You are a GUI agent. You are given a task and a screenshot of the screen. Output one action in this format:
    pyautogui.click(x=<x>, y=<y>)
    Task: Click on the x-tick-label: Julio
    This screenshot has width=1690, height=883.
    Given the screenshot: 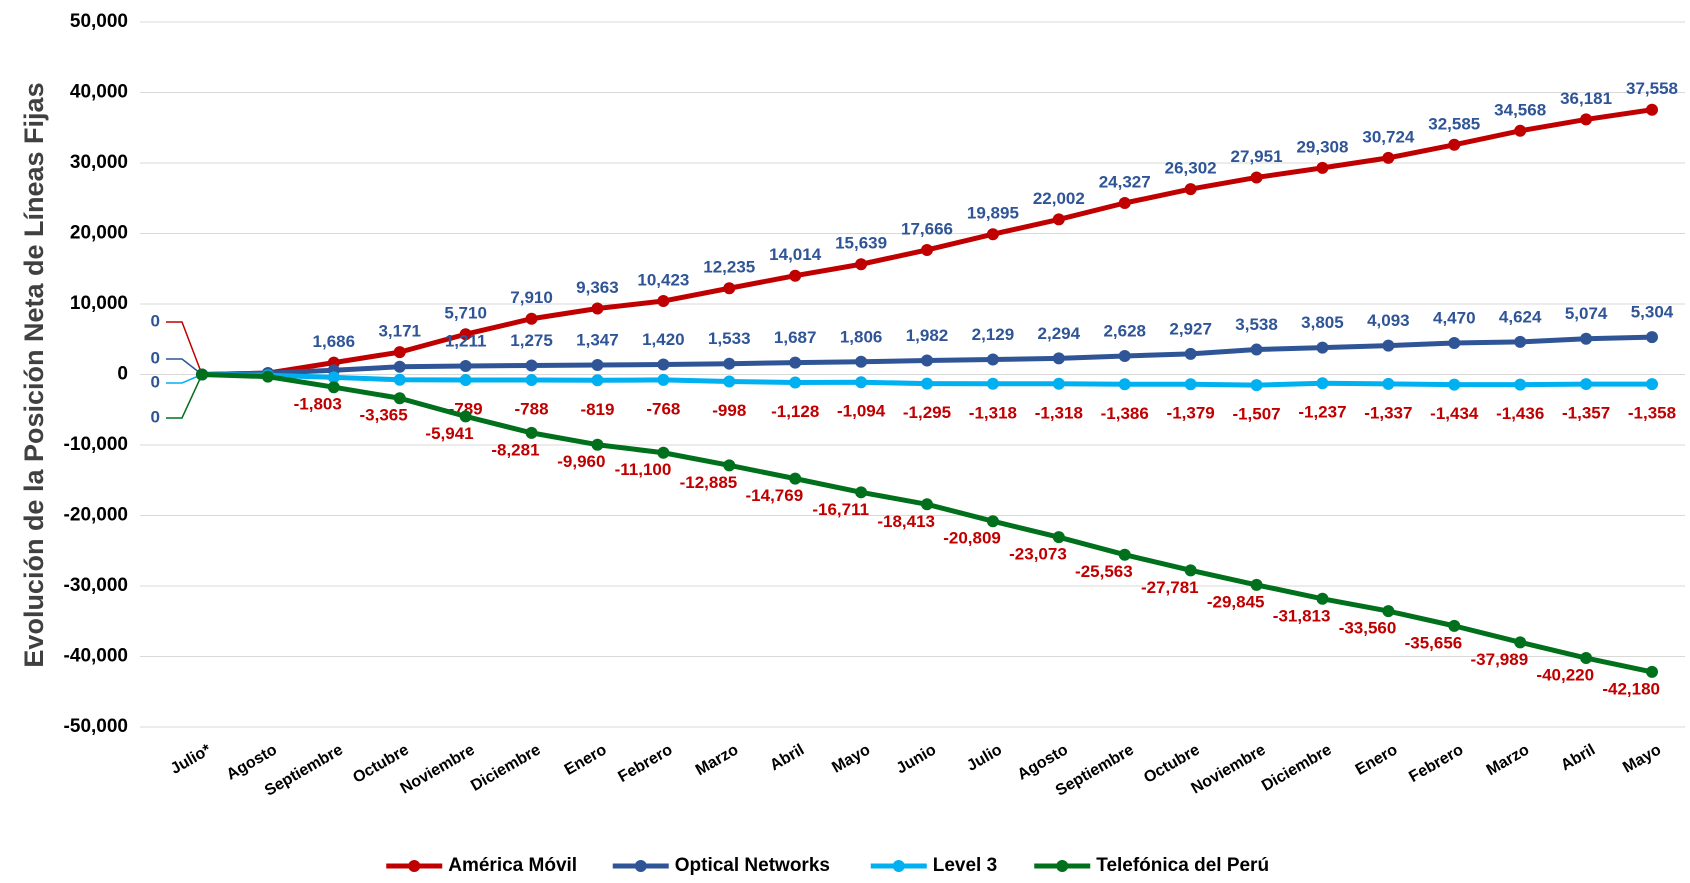 What is the action you would take?
    pyautogui.click(x=984, y=758)
    